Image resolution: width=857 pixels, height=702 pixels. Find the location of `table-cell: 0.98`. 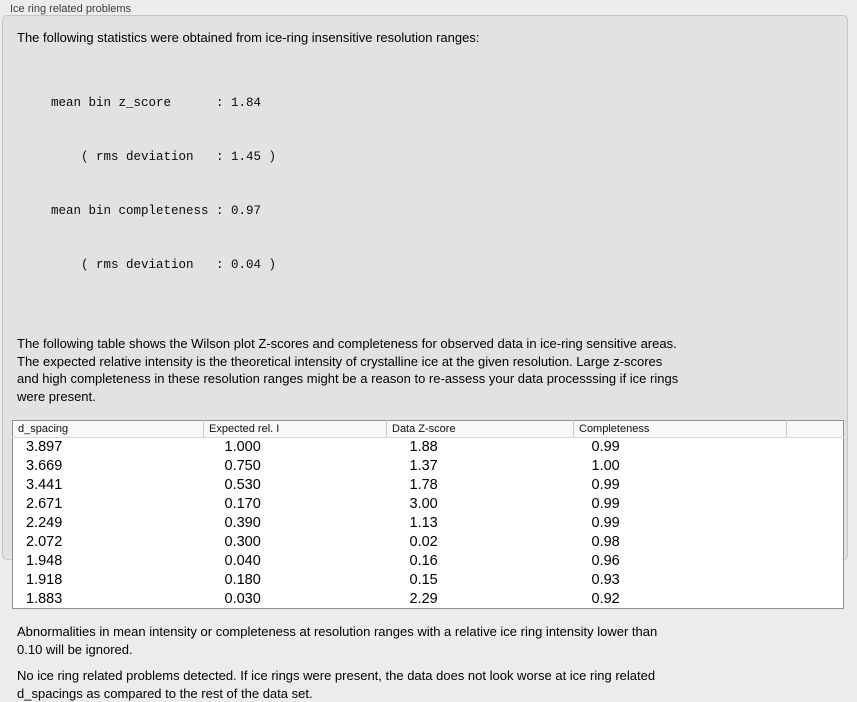

table-cell: 0.98 is located at coordinates (680, 542).